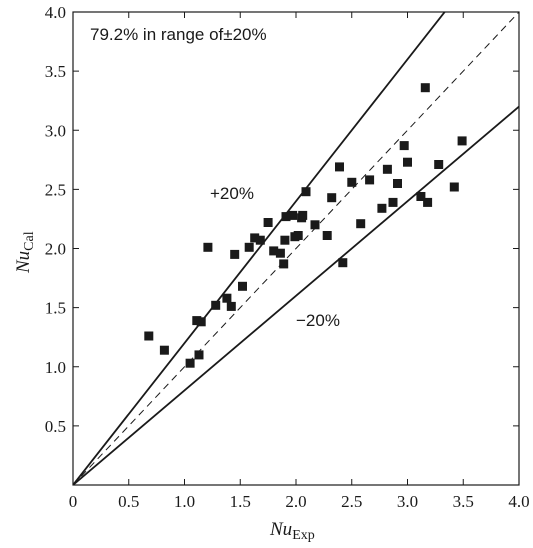 The height and width of the screenshot is (548, 533). I want to click on x-tick-label: 3.0, so click(407, 501).